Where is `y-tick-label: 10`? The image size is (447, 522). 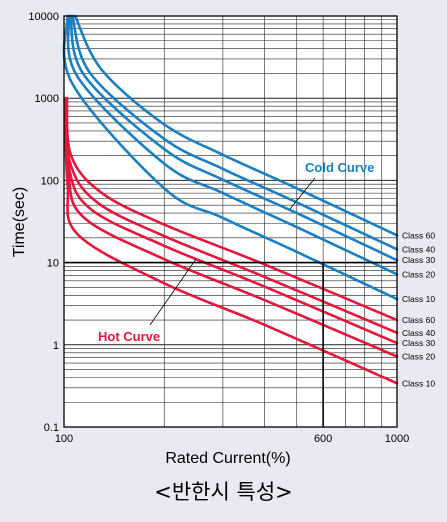 y-tick-label: 10 is located at coordinates (53, 264).